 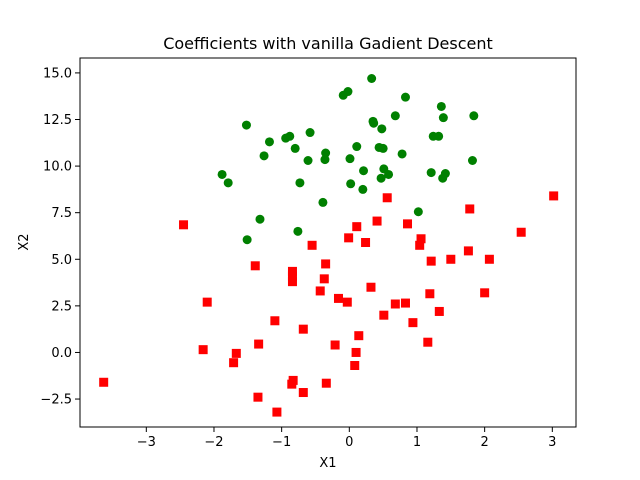 What do you see at coordinates (349, 442) in the screenshot?
I see `x-tick-label: 0` at bounding box center [349, 442].